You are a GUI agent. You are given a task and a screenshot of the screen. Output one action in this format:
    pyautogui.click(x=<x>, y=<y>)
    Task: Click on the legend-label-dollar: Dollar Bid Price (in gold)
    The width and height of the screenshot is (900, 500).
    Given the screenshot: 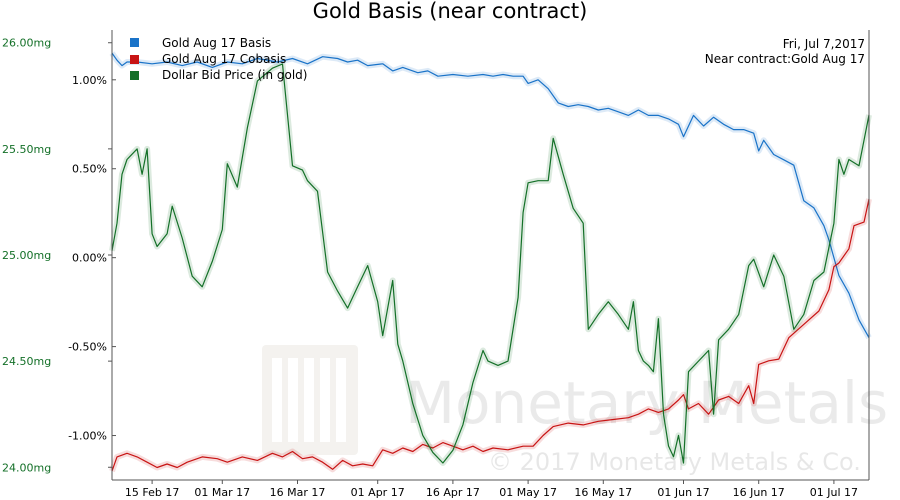 What is the action you would take?
    pyautogui.click(x=234, y=75)
    